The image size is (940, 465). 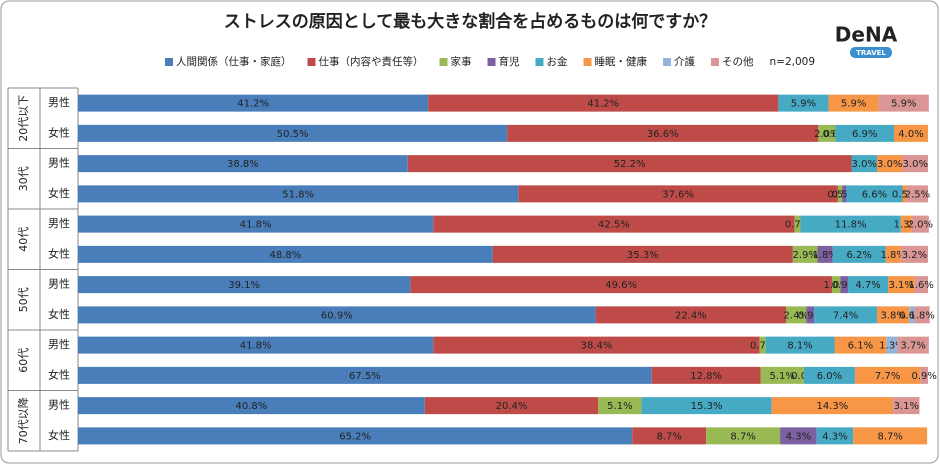 I want to click on group-label: 30代, so click(x=23, y=178).